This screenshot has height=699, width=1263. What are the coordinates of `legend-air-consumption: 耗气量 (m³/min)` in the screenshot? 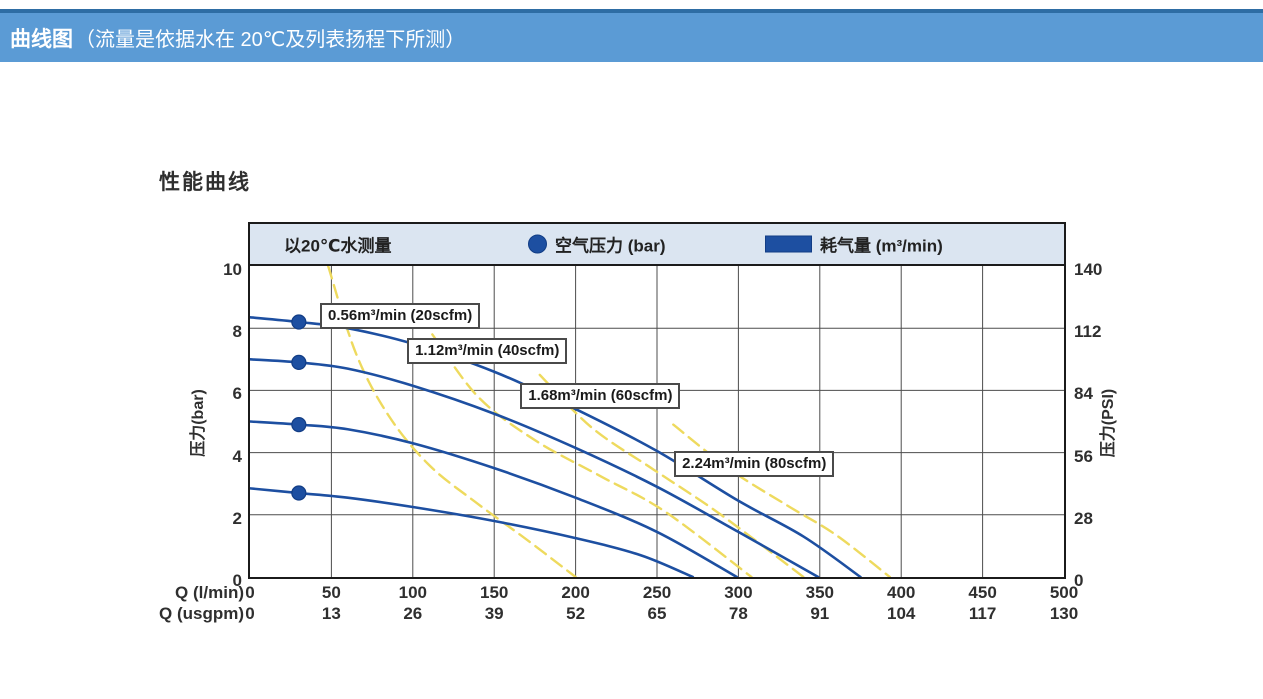 It's located at (854, 244).